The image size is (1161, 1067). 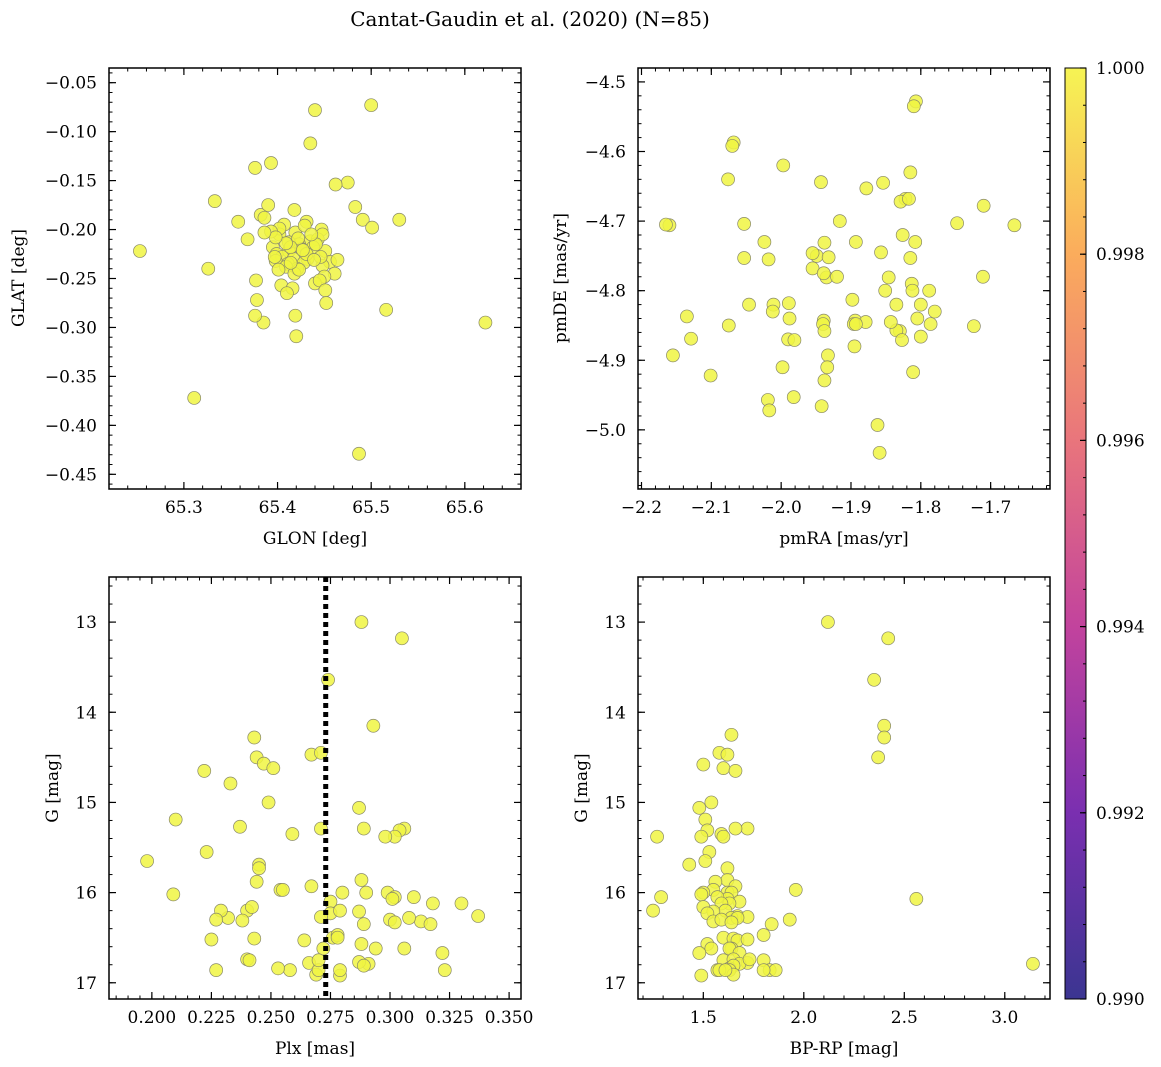 I want to click on x-tick-label: 0.225, so click(x=211, y=1018).